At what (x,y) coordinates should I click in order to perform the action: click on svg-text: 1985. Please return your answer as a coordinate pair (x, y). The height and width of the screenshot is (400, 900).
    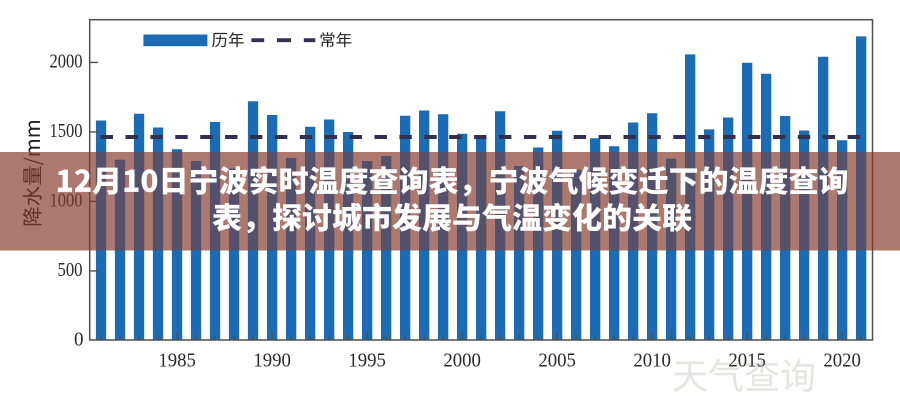
    Looking at the image, I should click on (177, 361).